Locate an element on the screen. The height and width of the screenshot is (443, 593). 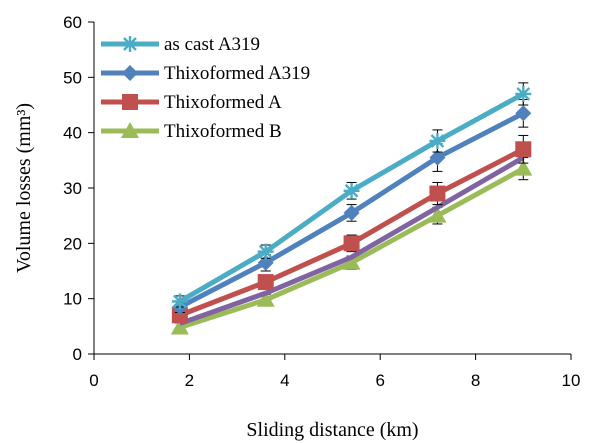
y-tick-label: 20 is located at coordinates (72, 243).